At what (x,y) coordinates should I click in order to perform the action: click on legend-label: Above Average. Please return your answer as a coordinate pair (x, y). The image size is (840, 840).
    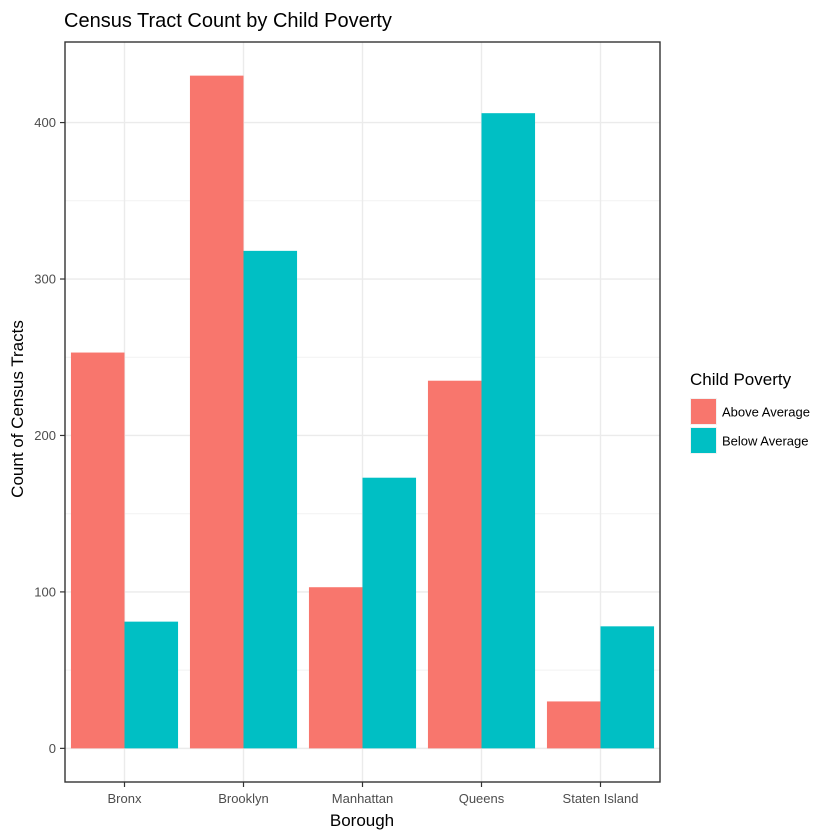
    Looking at the image, I should click on (766, 412).